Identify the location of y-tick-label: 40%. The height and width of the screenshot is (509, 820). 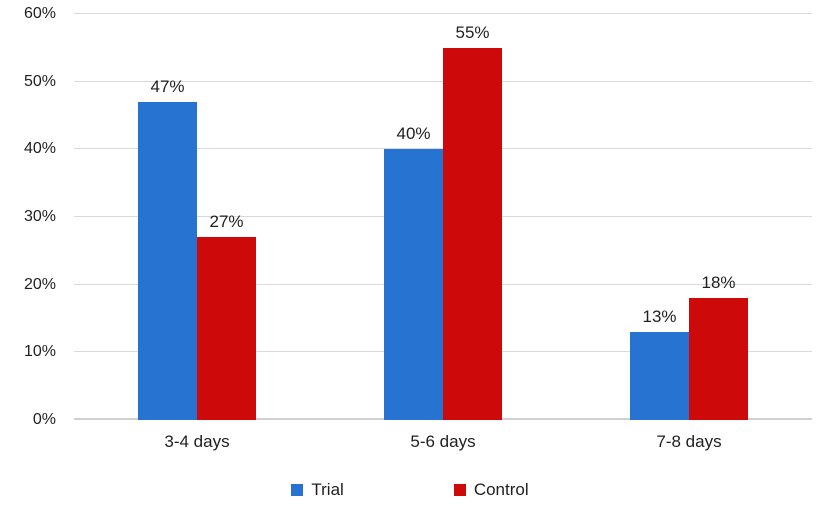
(39, 149).